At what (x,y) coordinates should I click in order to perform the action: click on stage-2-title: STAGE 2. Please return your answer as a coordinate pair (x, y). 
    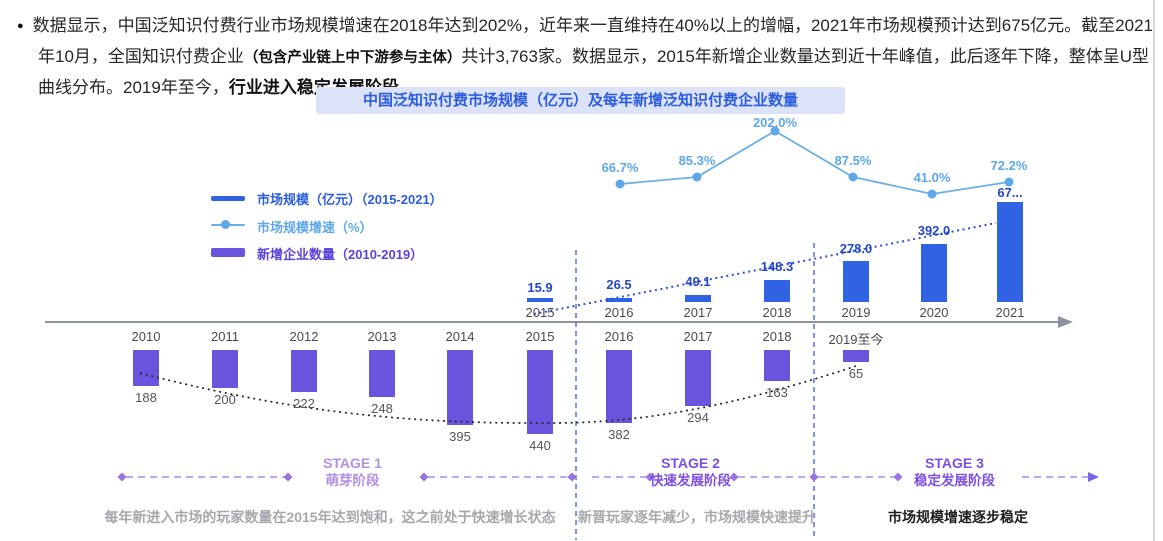
    Looking at the image, I should click on (690, 463).